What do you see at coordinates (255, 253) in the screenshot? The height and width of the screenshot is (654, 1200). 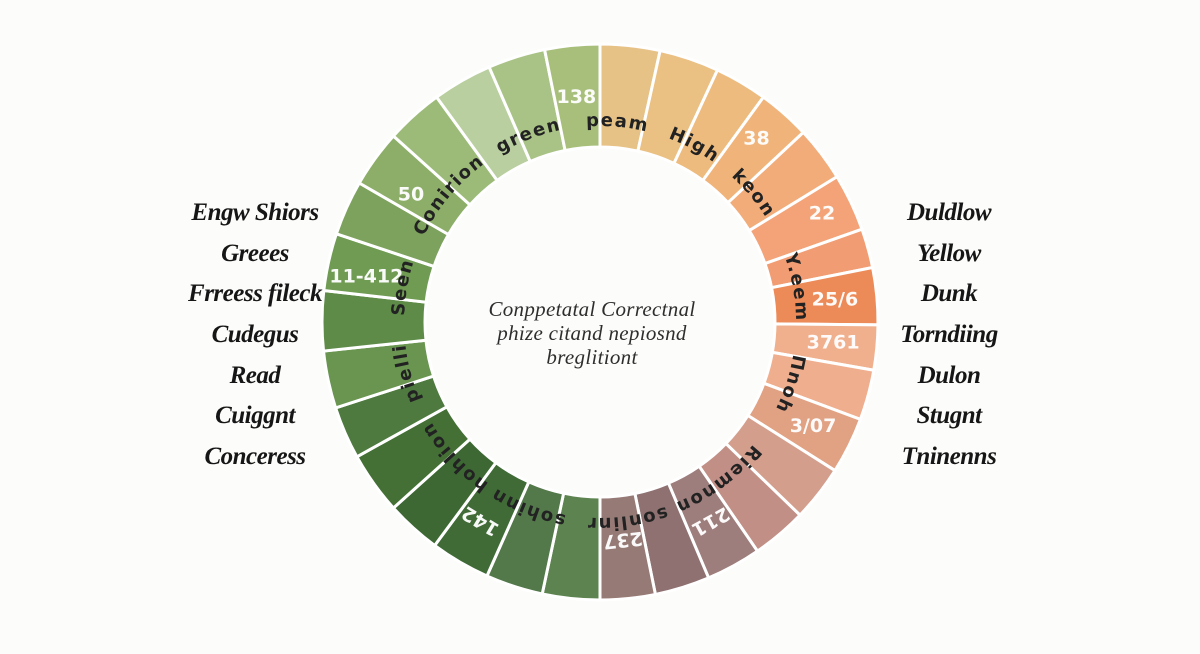 I see `left-category-label: Greees` at bounding box center [255, 253].